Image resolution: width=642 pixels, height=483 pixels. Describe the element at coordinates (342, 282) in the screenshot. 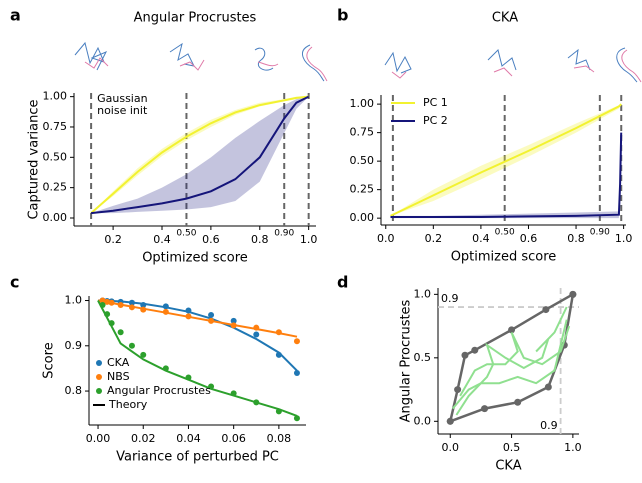

I see `panel-label: d` at that location.